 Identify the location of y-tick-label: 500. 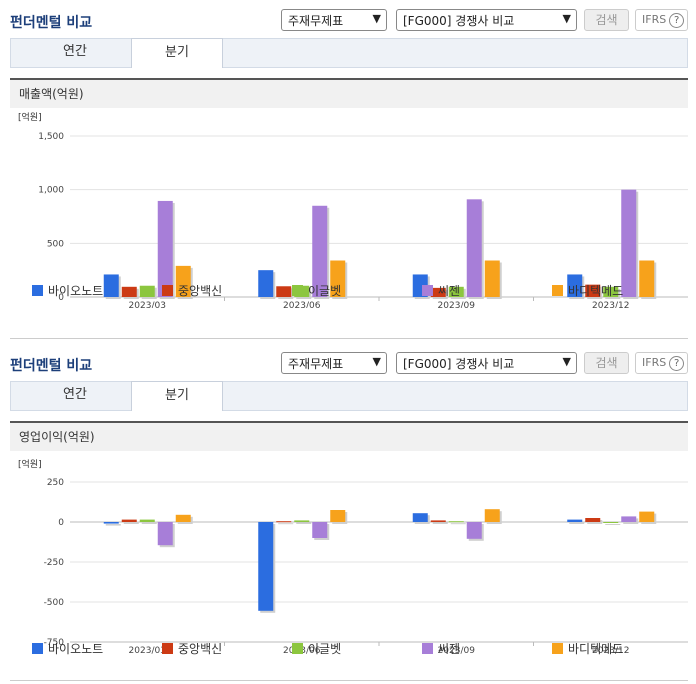
(55, 244).